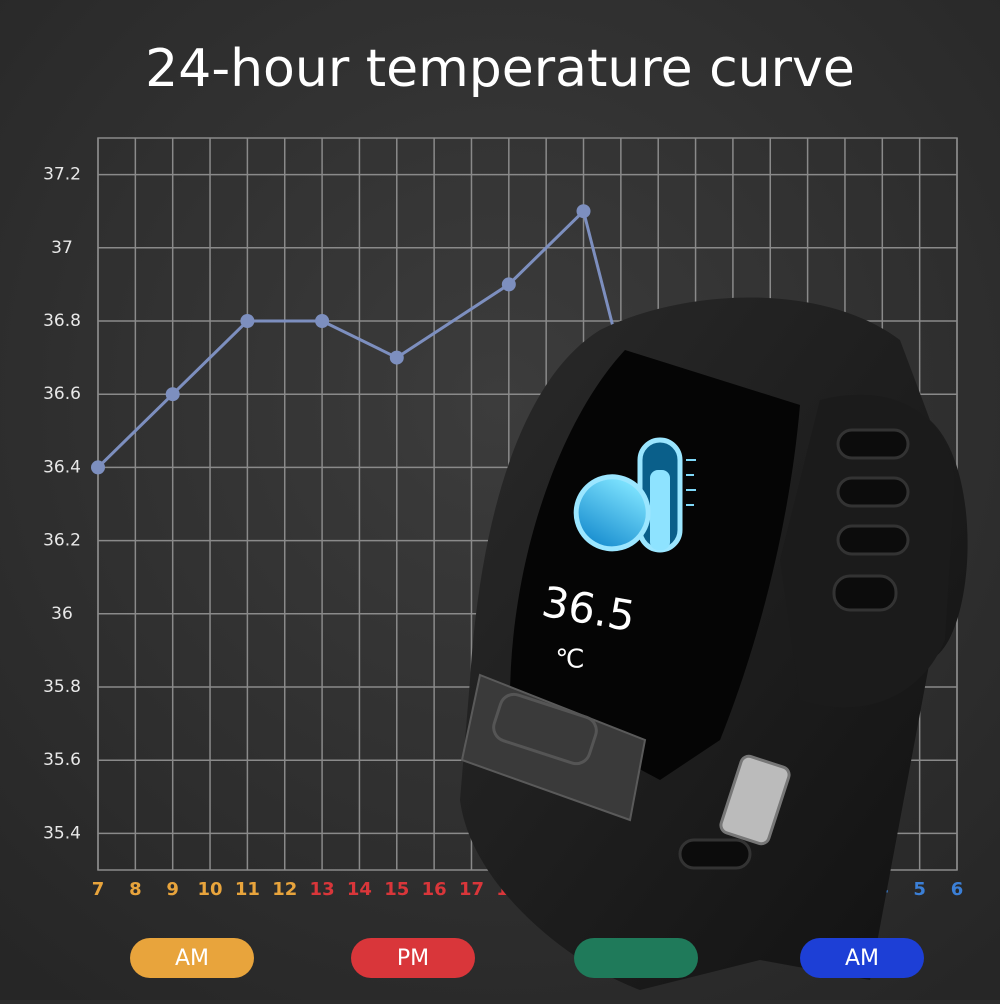 Image resolution: width=1000 pixels, height=1004 pixels. Describe the element at coordinates (500, 69) in the screenshot. I see `chart-title: 24-hour temperature curve` at that location.